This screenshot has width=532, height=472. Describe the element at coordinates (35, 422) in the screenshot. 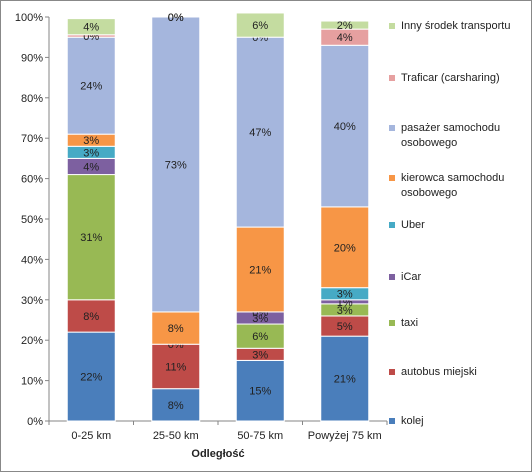

I see `y-tick-label: 0%` at that location.